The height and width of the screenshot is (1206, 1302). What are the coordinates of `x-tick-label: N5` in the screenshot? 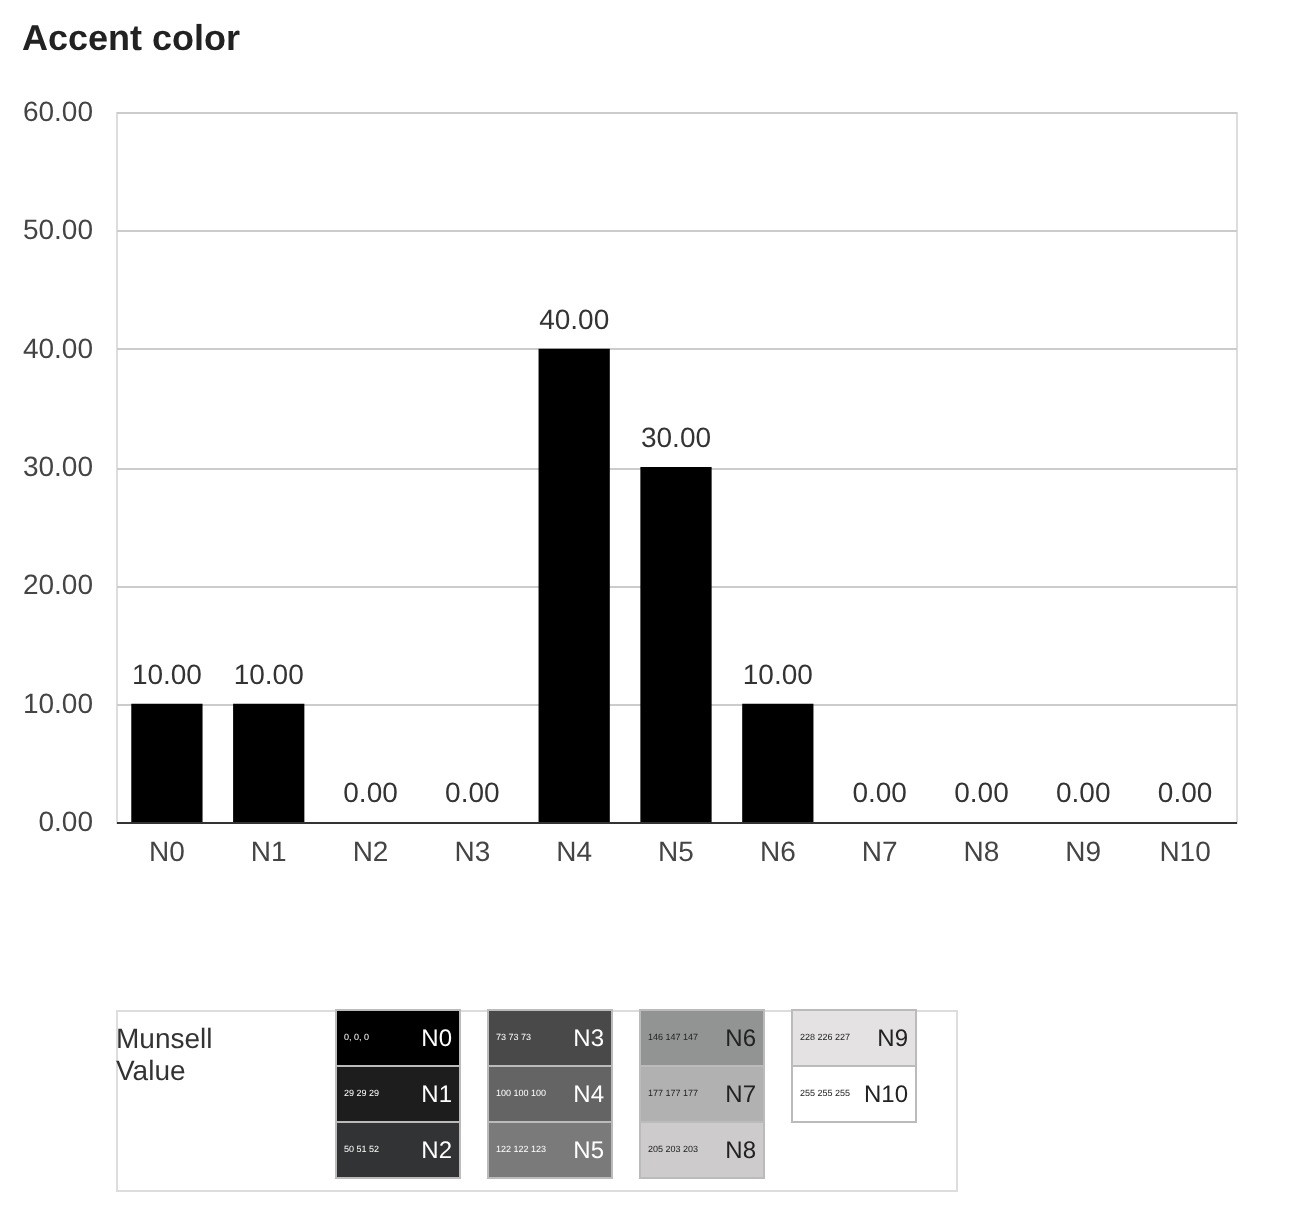 It's located at (676, 851).